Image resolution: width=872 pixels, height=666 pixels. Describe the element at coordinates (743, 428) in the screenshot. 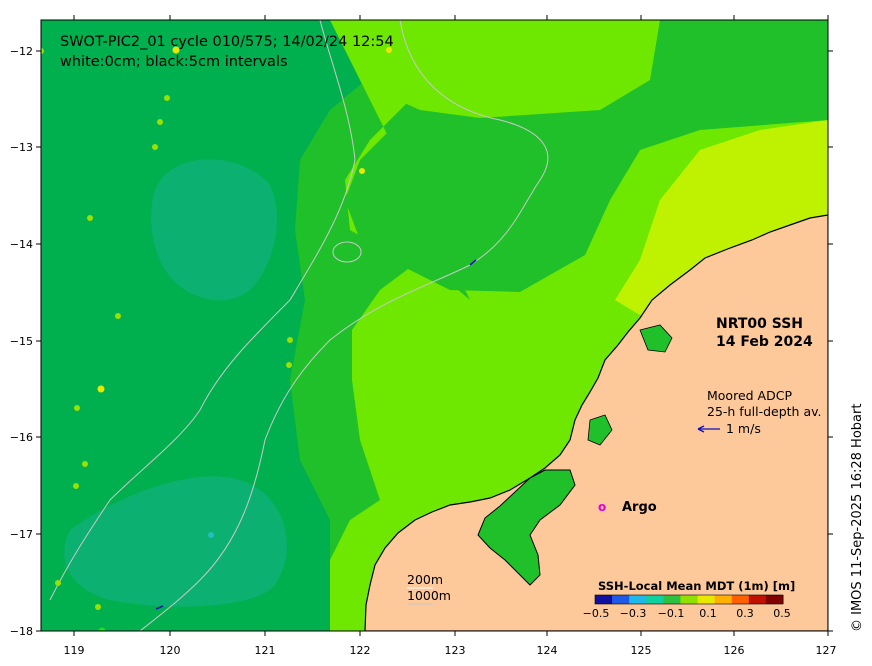

I see `adcp-scale-label: 1 m/s` at that location.